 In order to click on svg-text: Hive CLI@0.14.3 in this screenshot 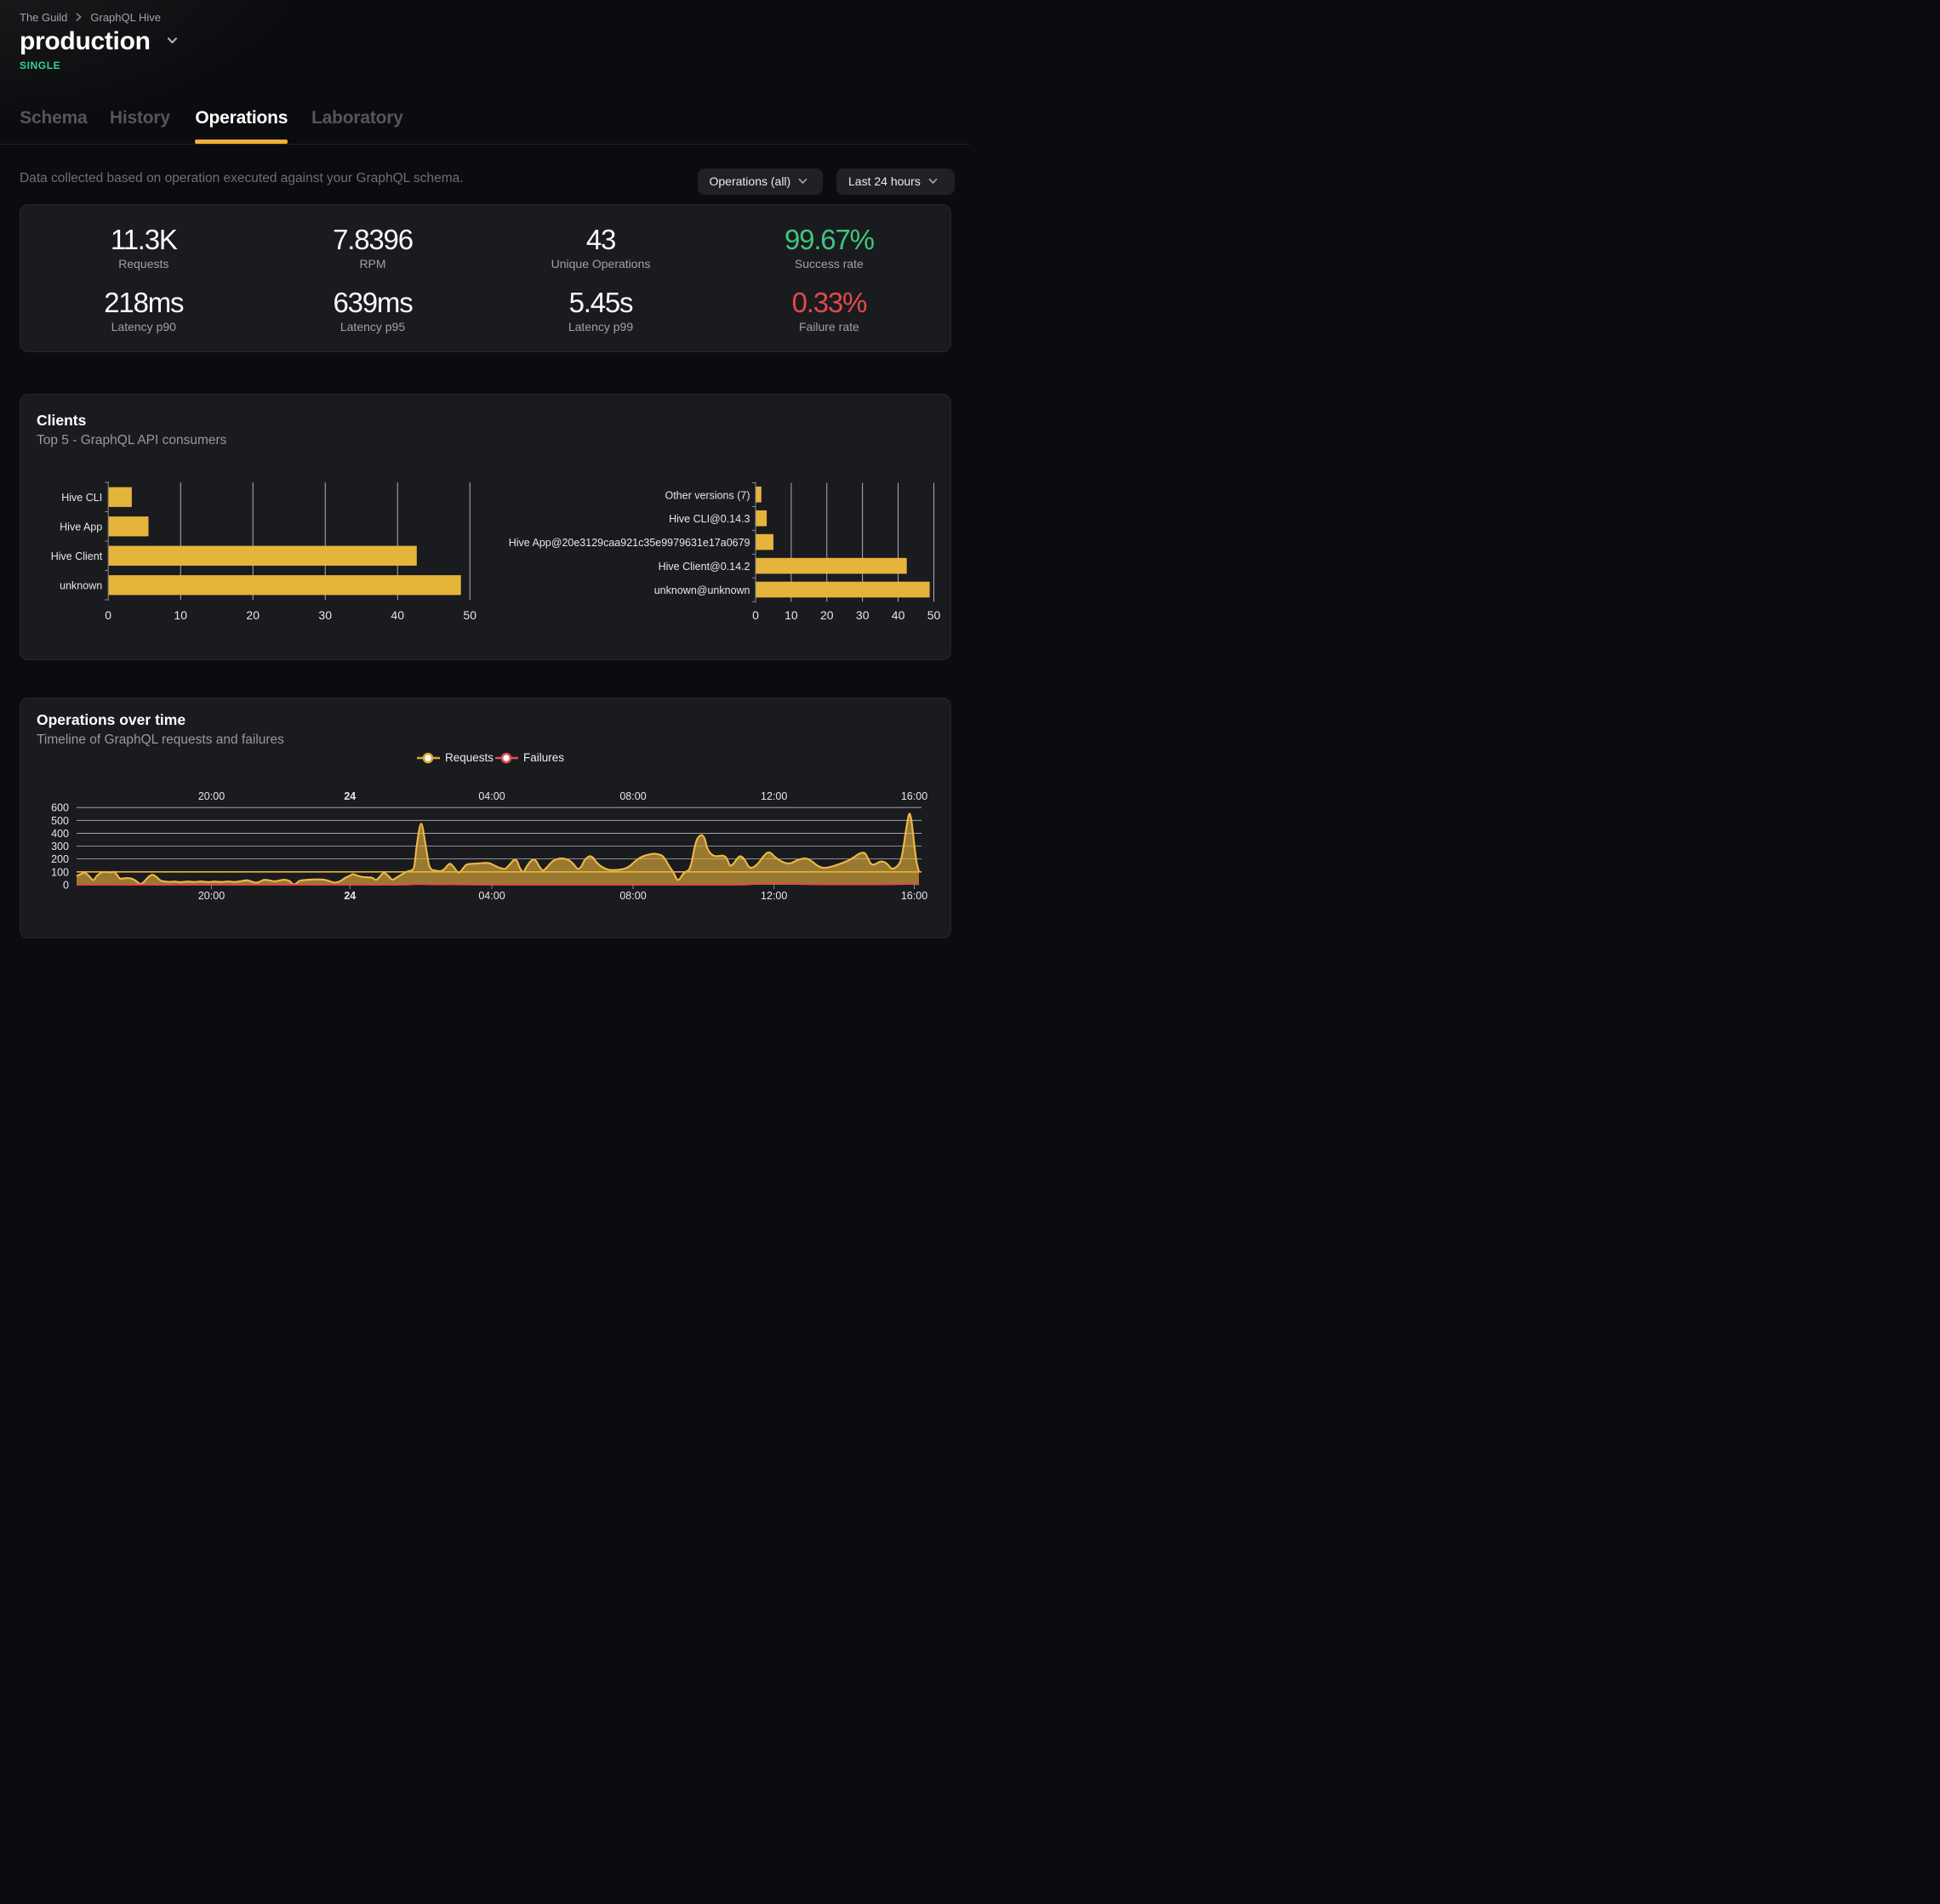, I will do `click(709, 519)`.